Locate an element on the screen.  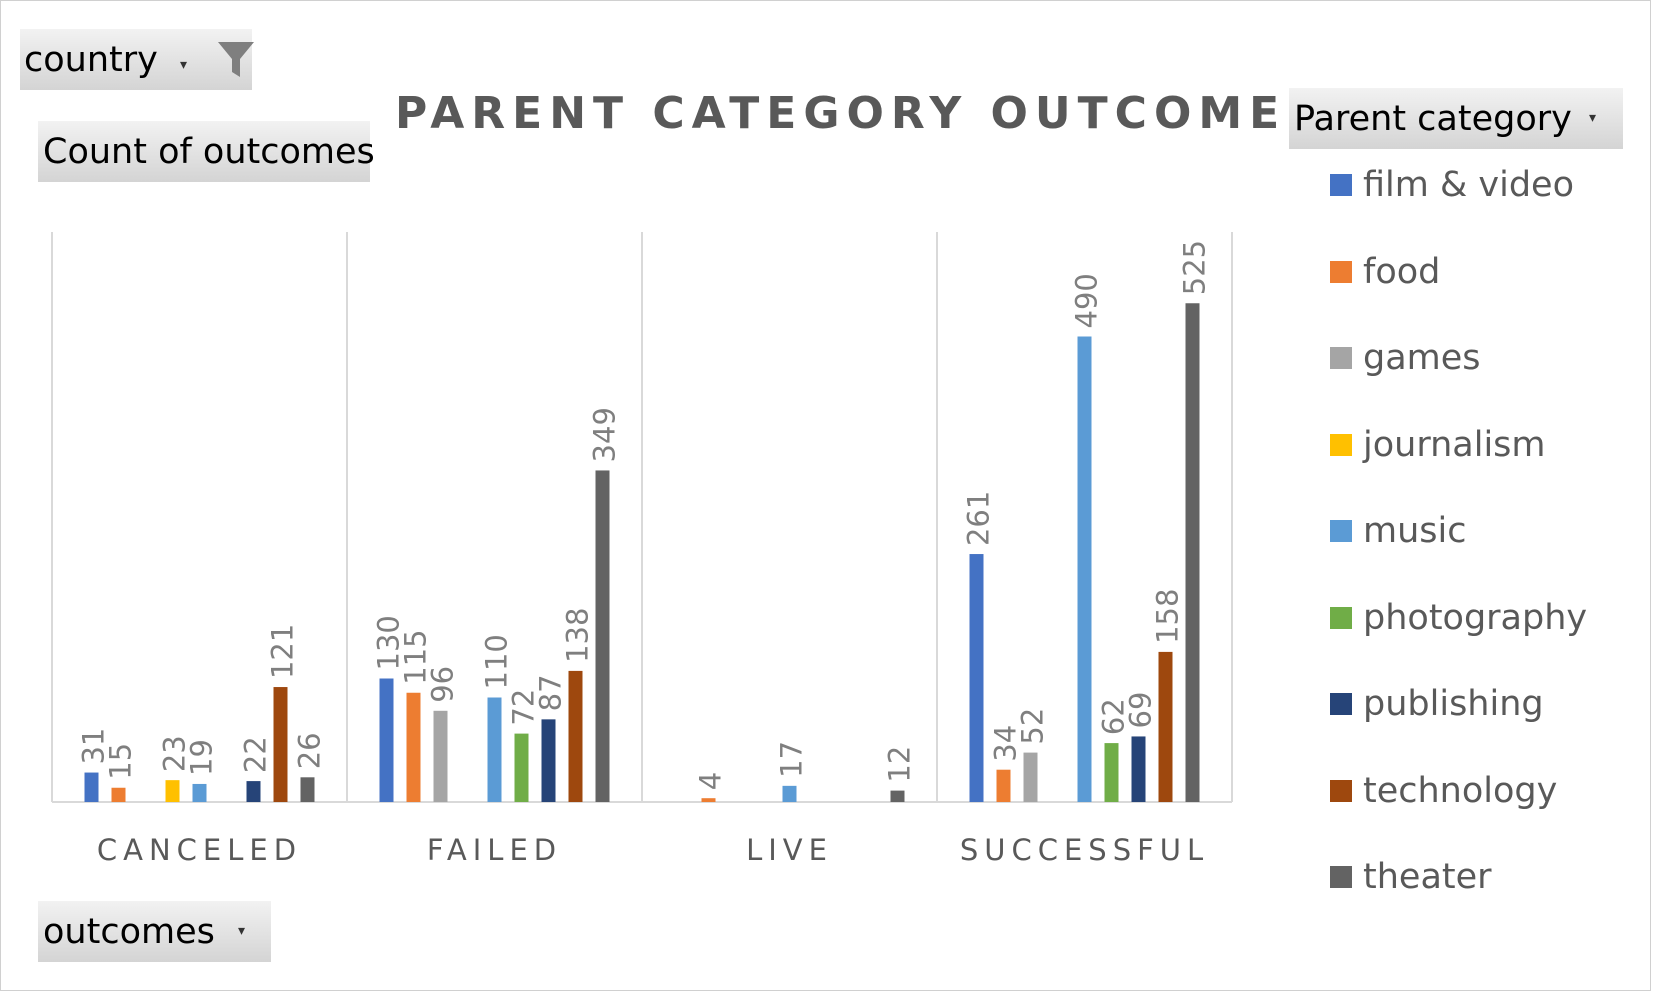
category-tick-label: CANCELED is located at coordinates (199, 850).